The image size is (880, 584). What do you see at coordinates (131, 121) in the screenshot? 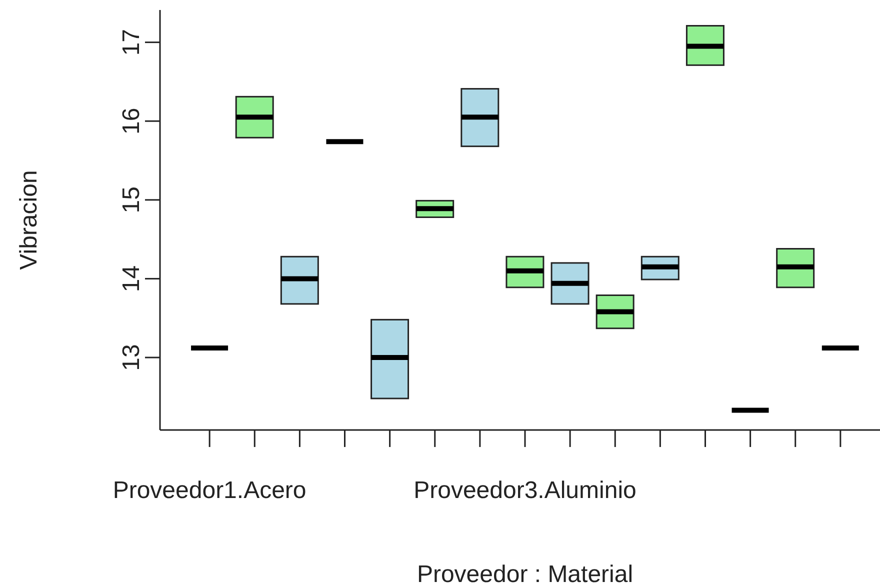
I see `y-tick-label: 16` at bounding box center [131, 121].